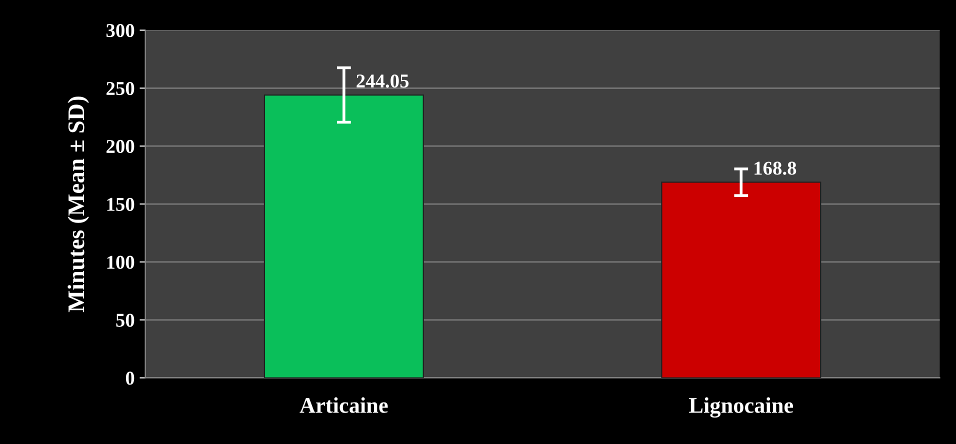 This screenshot has height=444, width=956. What do you see at coordinates (382, 81) in the screenshot?
I see `data-label: 244.05` at bounding box center [382, 81].